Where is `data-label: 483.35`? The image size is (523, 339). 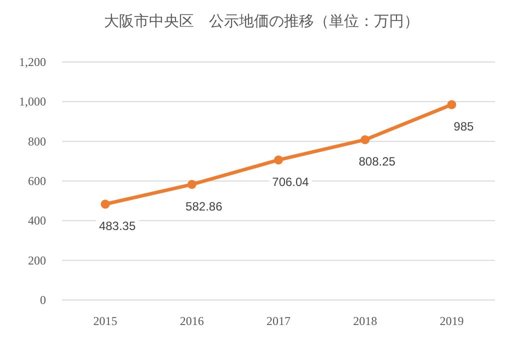
data-label: 483.35 is located at coordinates (117, 226).